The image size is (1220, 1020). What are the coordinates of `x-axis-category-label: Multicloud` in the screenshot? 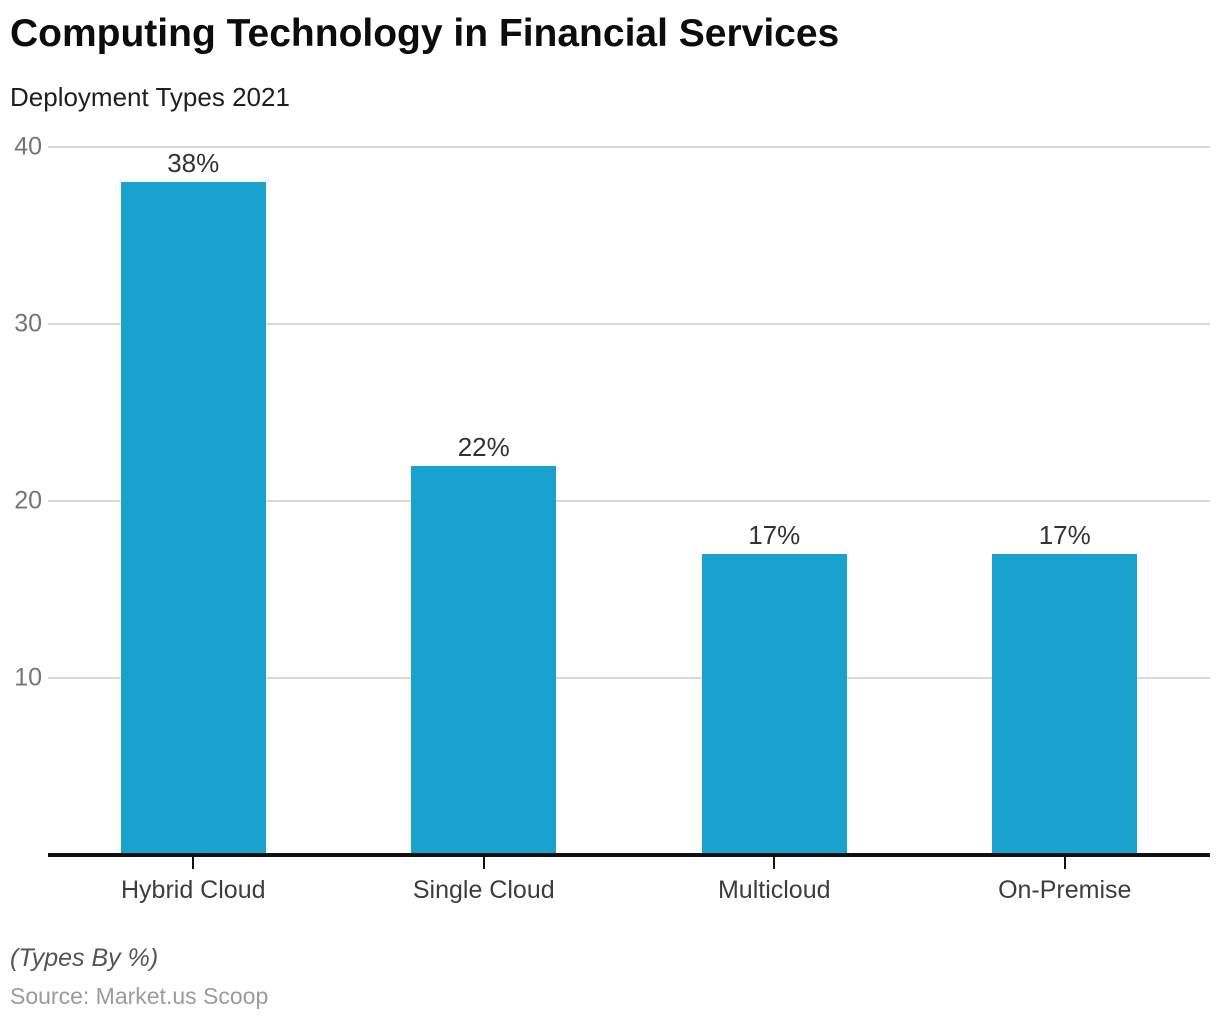 It's located at (774, 890).